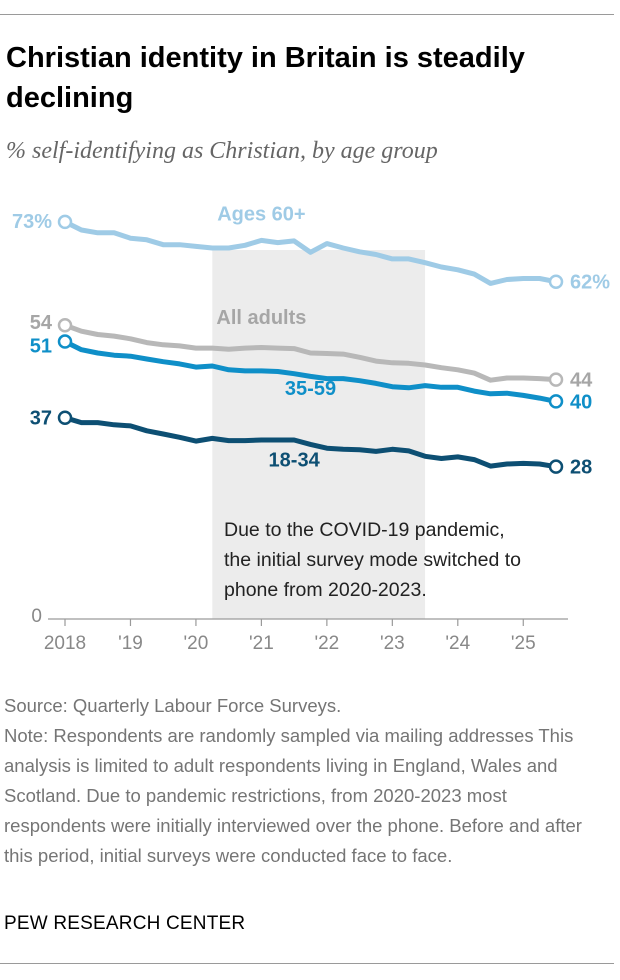 The width and height of the screenshot is (620, 980). I want to click on top-rule, so click(307, 14).